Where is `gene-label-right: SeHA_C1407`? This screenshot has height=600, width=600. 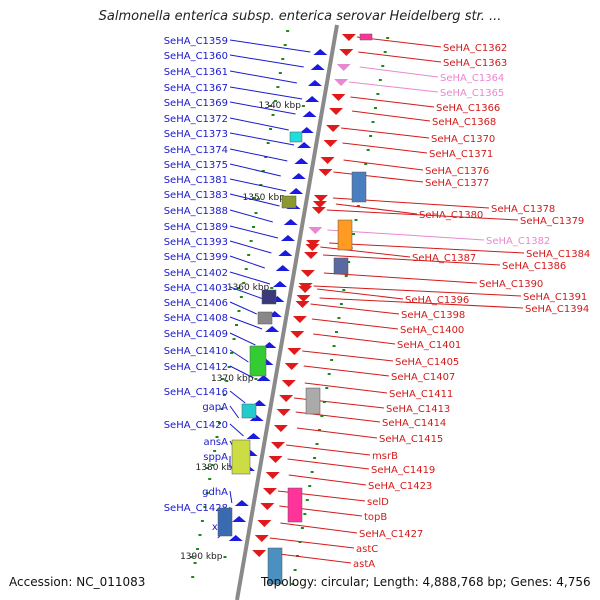 gene-label-right: SeHA_C1407 is located at coordinates (423, 377).